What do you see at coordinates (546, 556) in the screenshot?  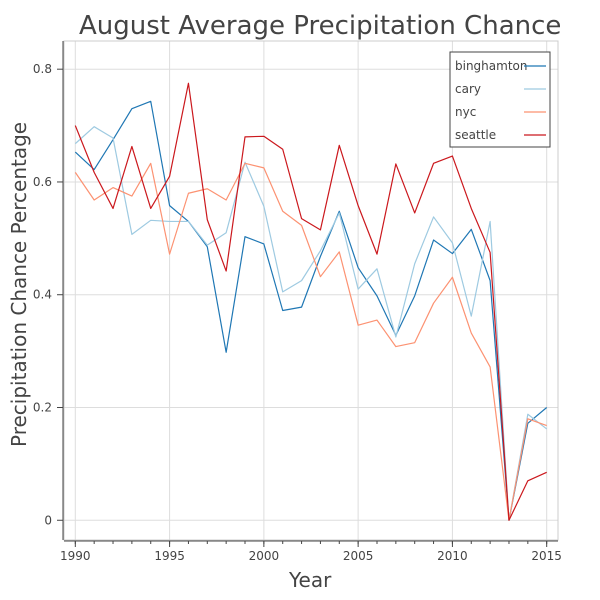 I see `x-tick-label: 2015` at bounding box center [546, 556].